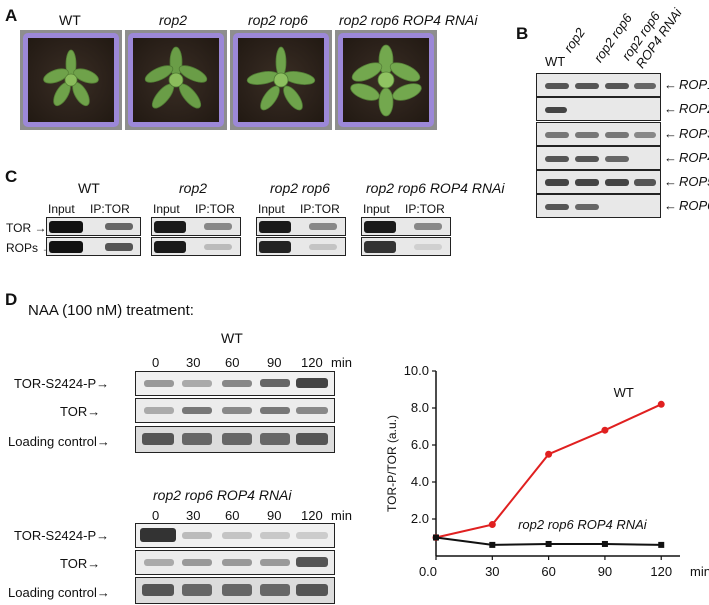  I want to click on y-tick-label: 6.0, so click(420, 444).